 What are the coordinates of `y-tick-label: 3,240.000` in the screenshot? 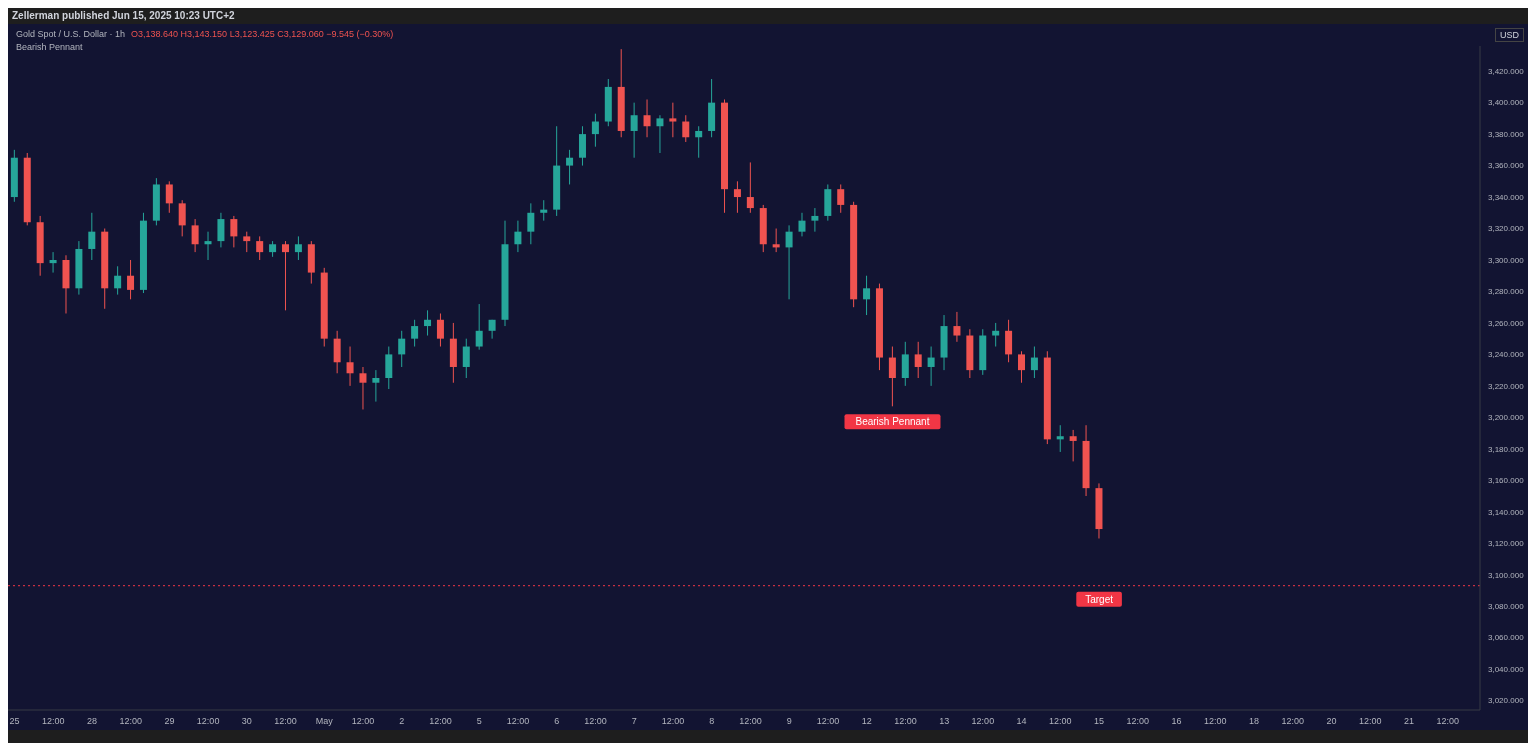 It's located at (1506, 355).